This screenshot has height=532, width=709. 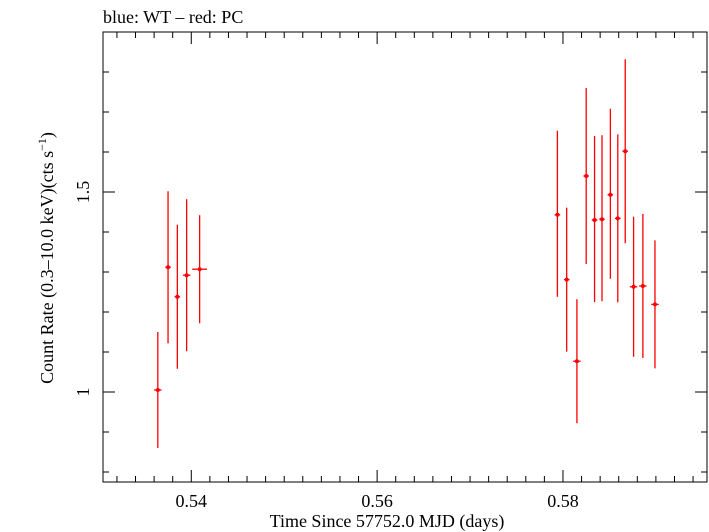 What do you see at coordinates (173, 17) in the screenshot?
I see `chart-title: blue: WT – red: PC` at bounding box center [173, 17].